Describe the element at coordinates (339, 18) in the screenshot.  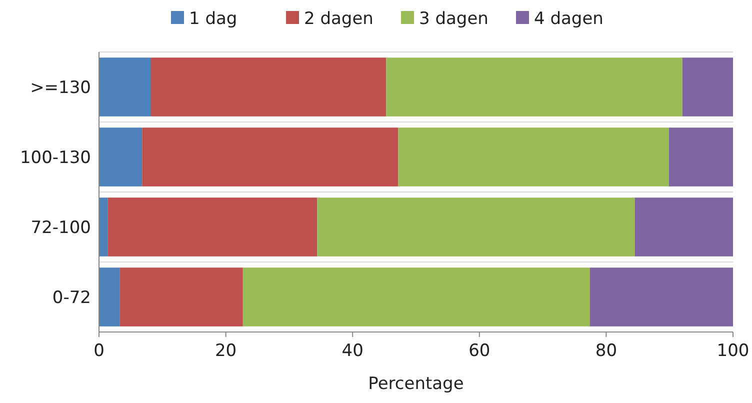
I see `legend-label: 2 dagen` at that location.